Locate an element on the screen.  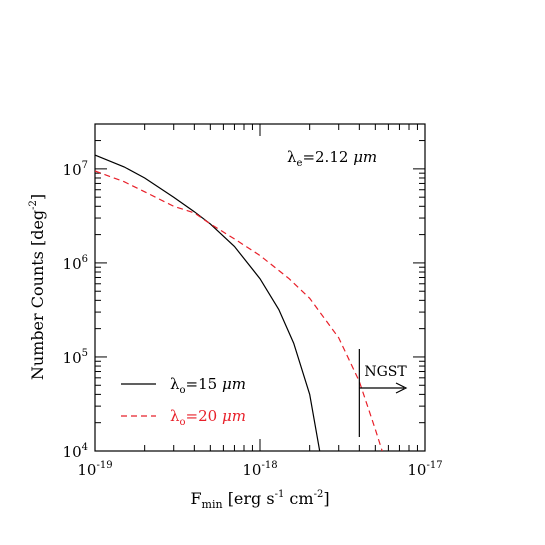
ngst-label: NGST is located at coordinates (385, 372).